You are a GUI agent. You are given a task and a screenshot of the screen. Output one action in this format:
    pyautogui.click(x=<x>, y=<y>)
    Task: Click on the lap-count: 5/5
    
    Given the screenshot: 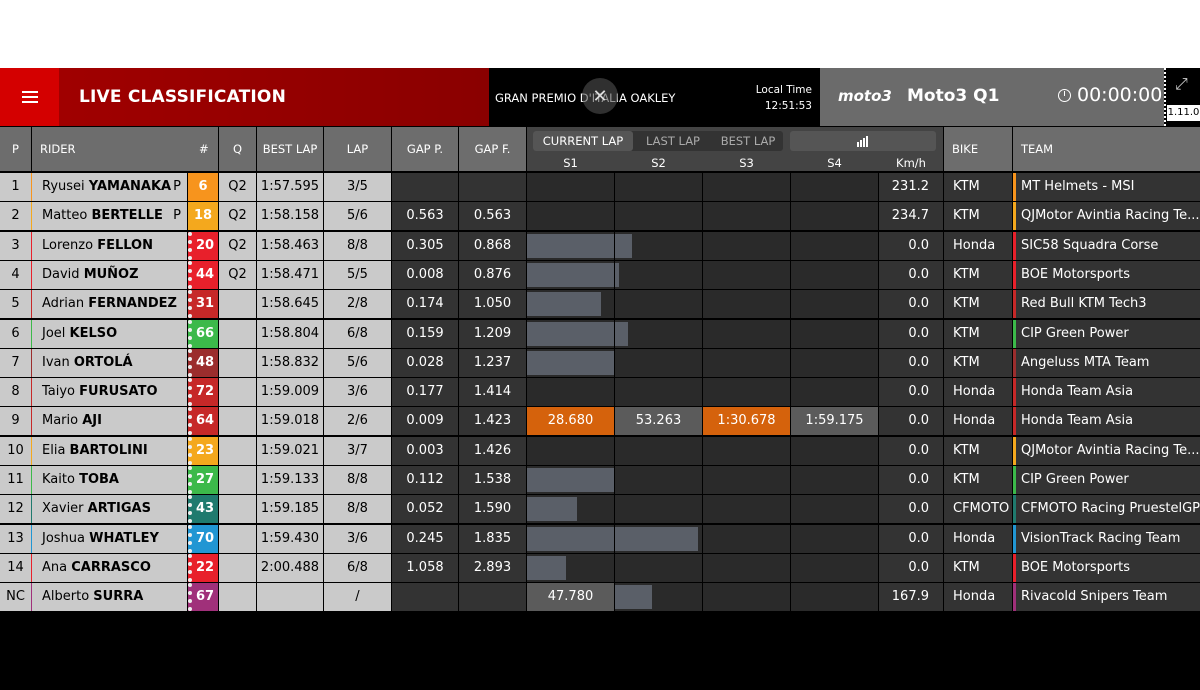 What is the action you would take?
    pyautogui.click(x=357, y=274)
    